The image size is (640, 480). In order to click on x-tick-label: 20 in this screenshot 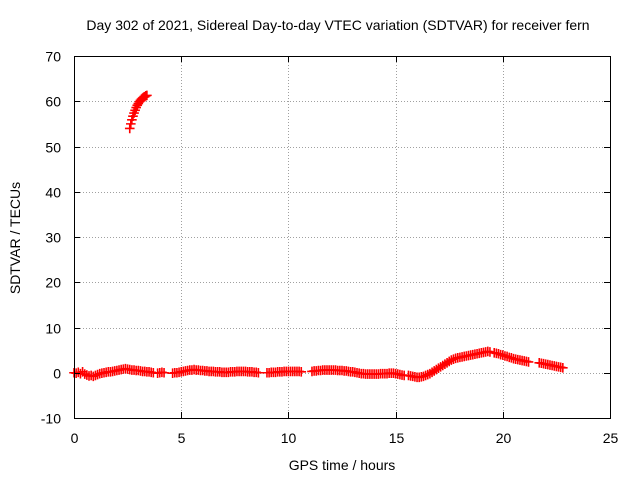, I will do `click(504, 438)`.